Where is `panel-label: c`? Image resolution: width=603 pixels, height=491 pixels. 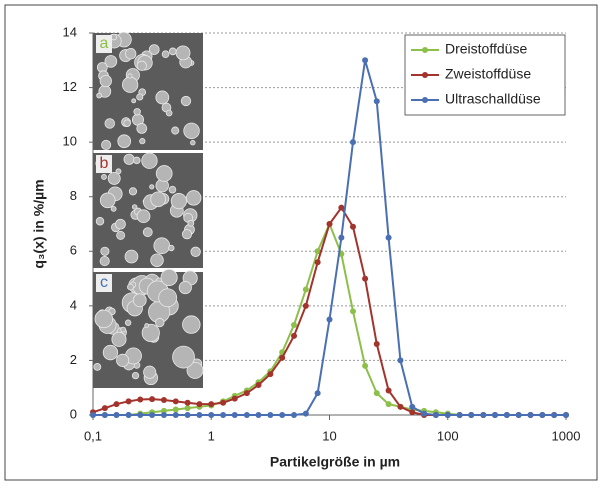
panel-label: c is located at coordinates (104, 282).